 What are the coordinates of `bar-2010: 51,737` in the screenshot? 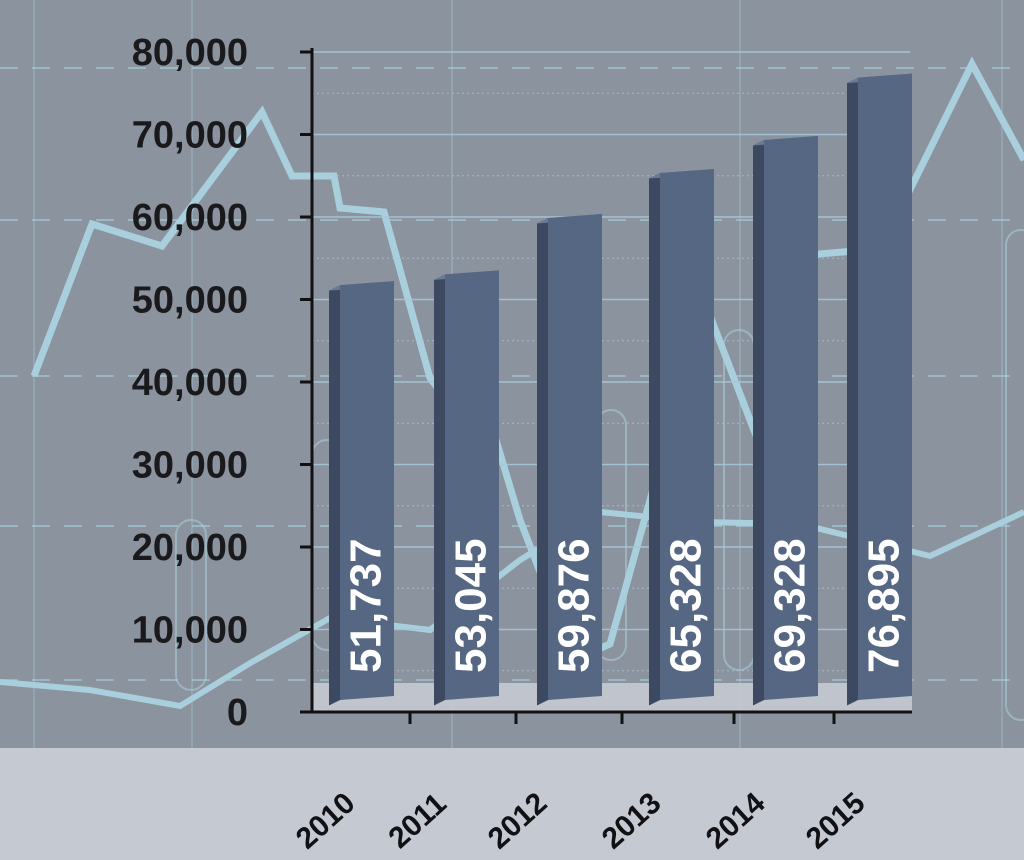 It's located at (361, 493).